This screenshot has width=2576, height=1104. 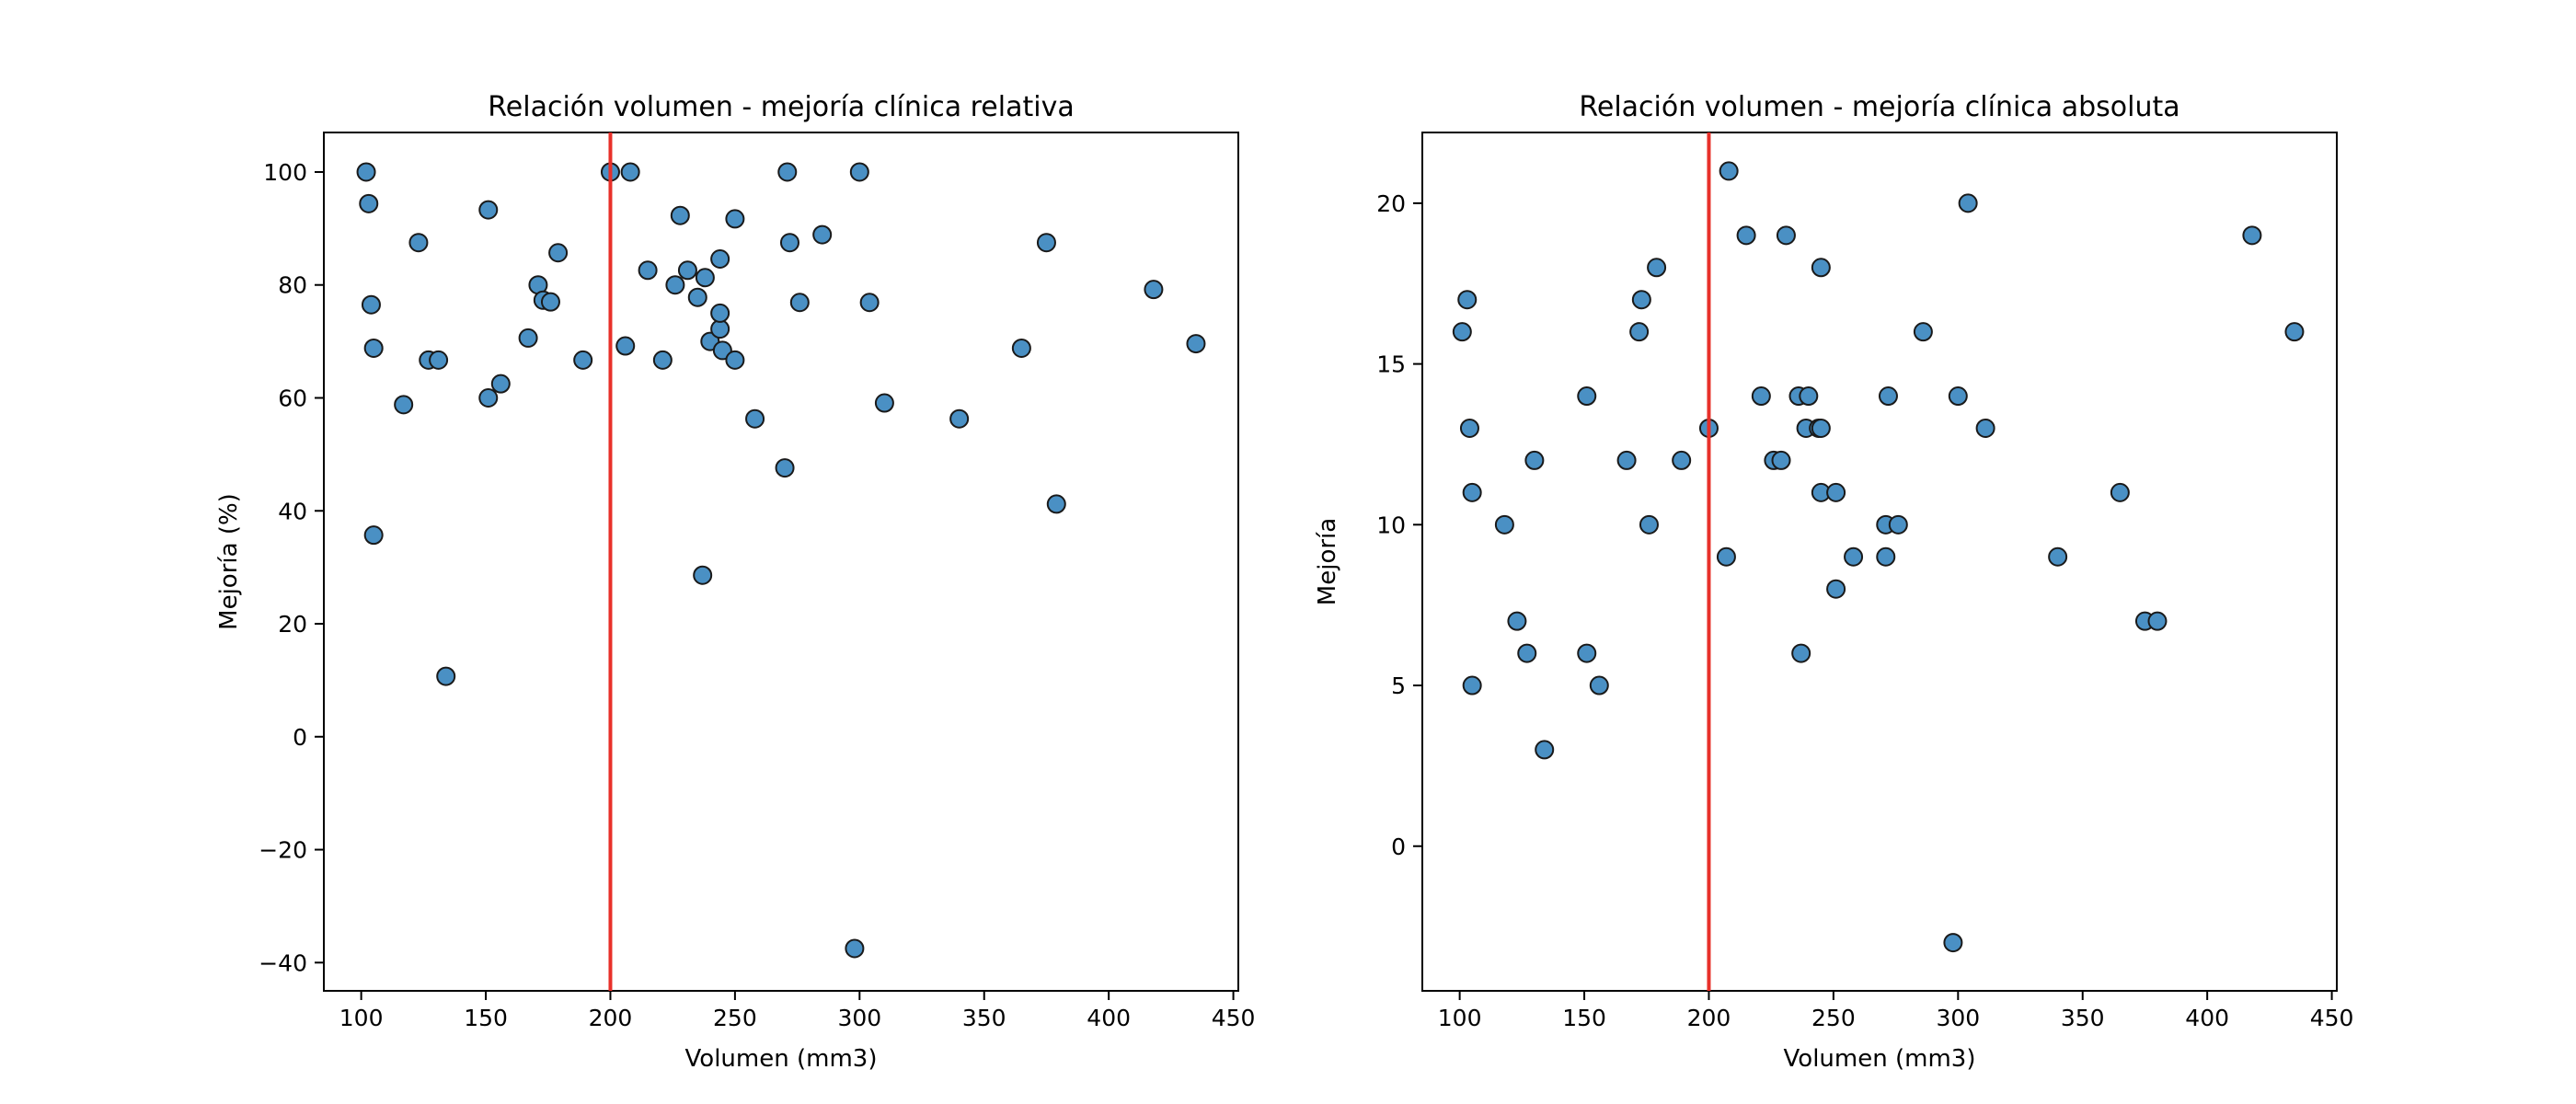 I want to click on y-tick-label: 10, so click(x=1391, y=525).